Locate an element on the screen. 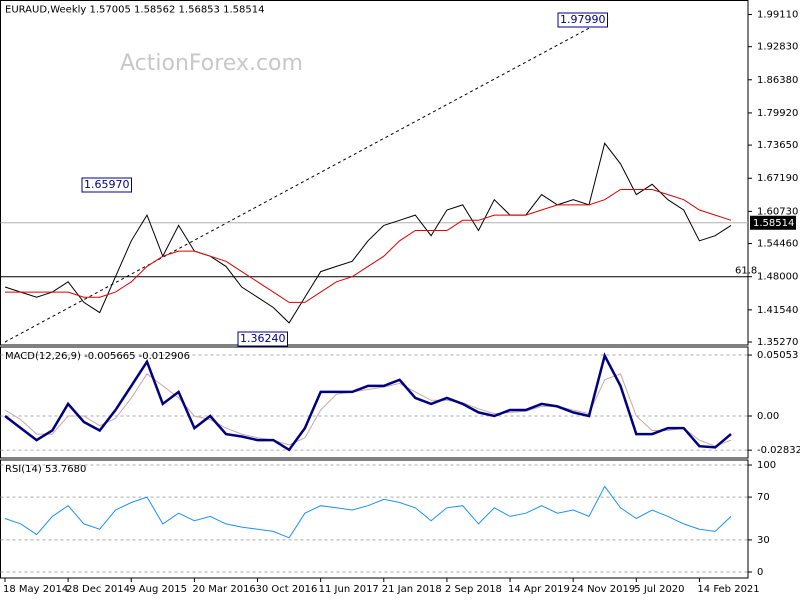 This screenshot has height=600, width=800. y-tick-label: 1.41540 is located at coordinates (777, 310).